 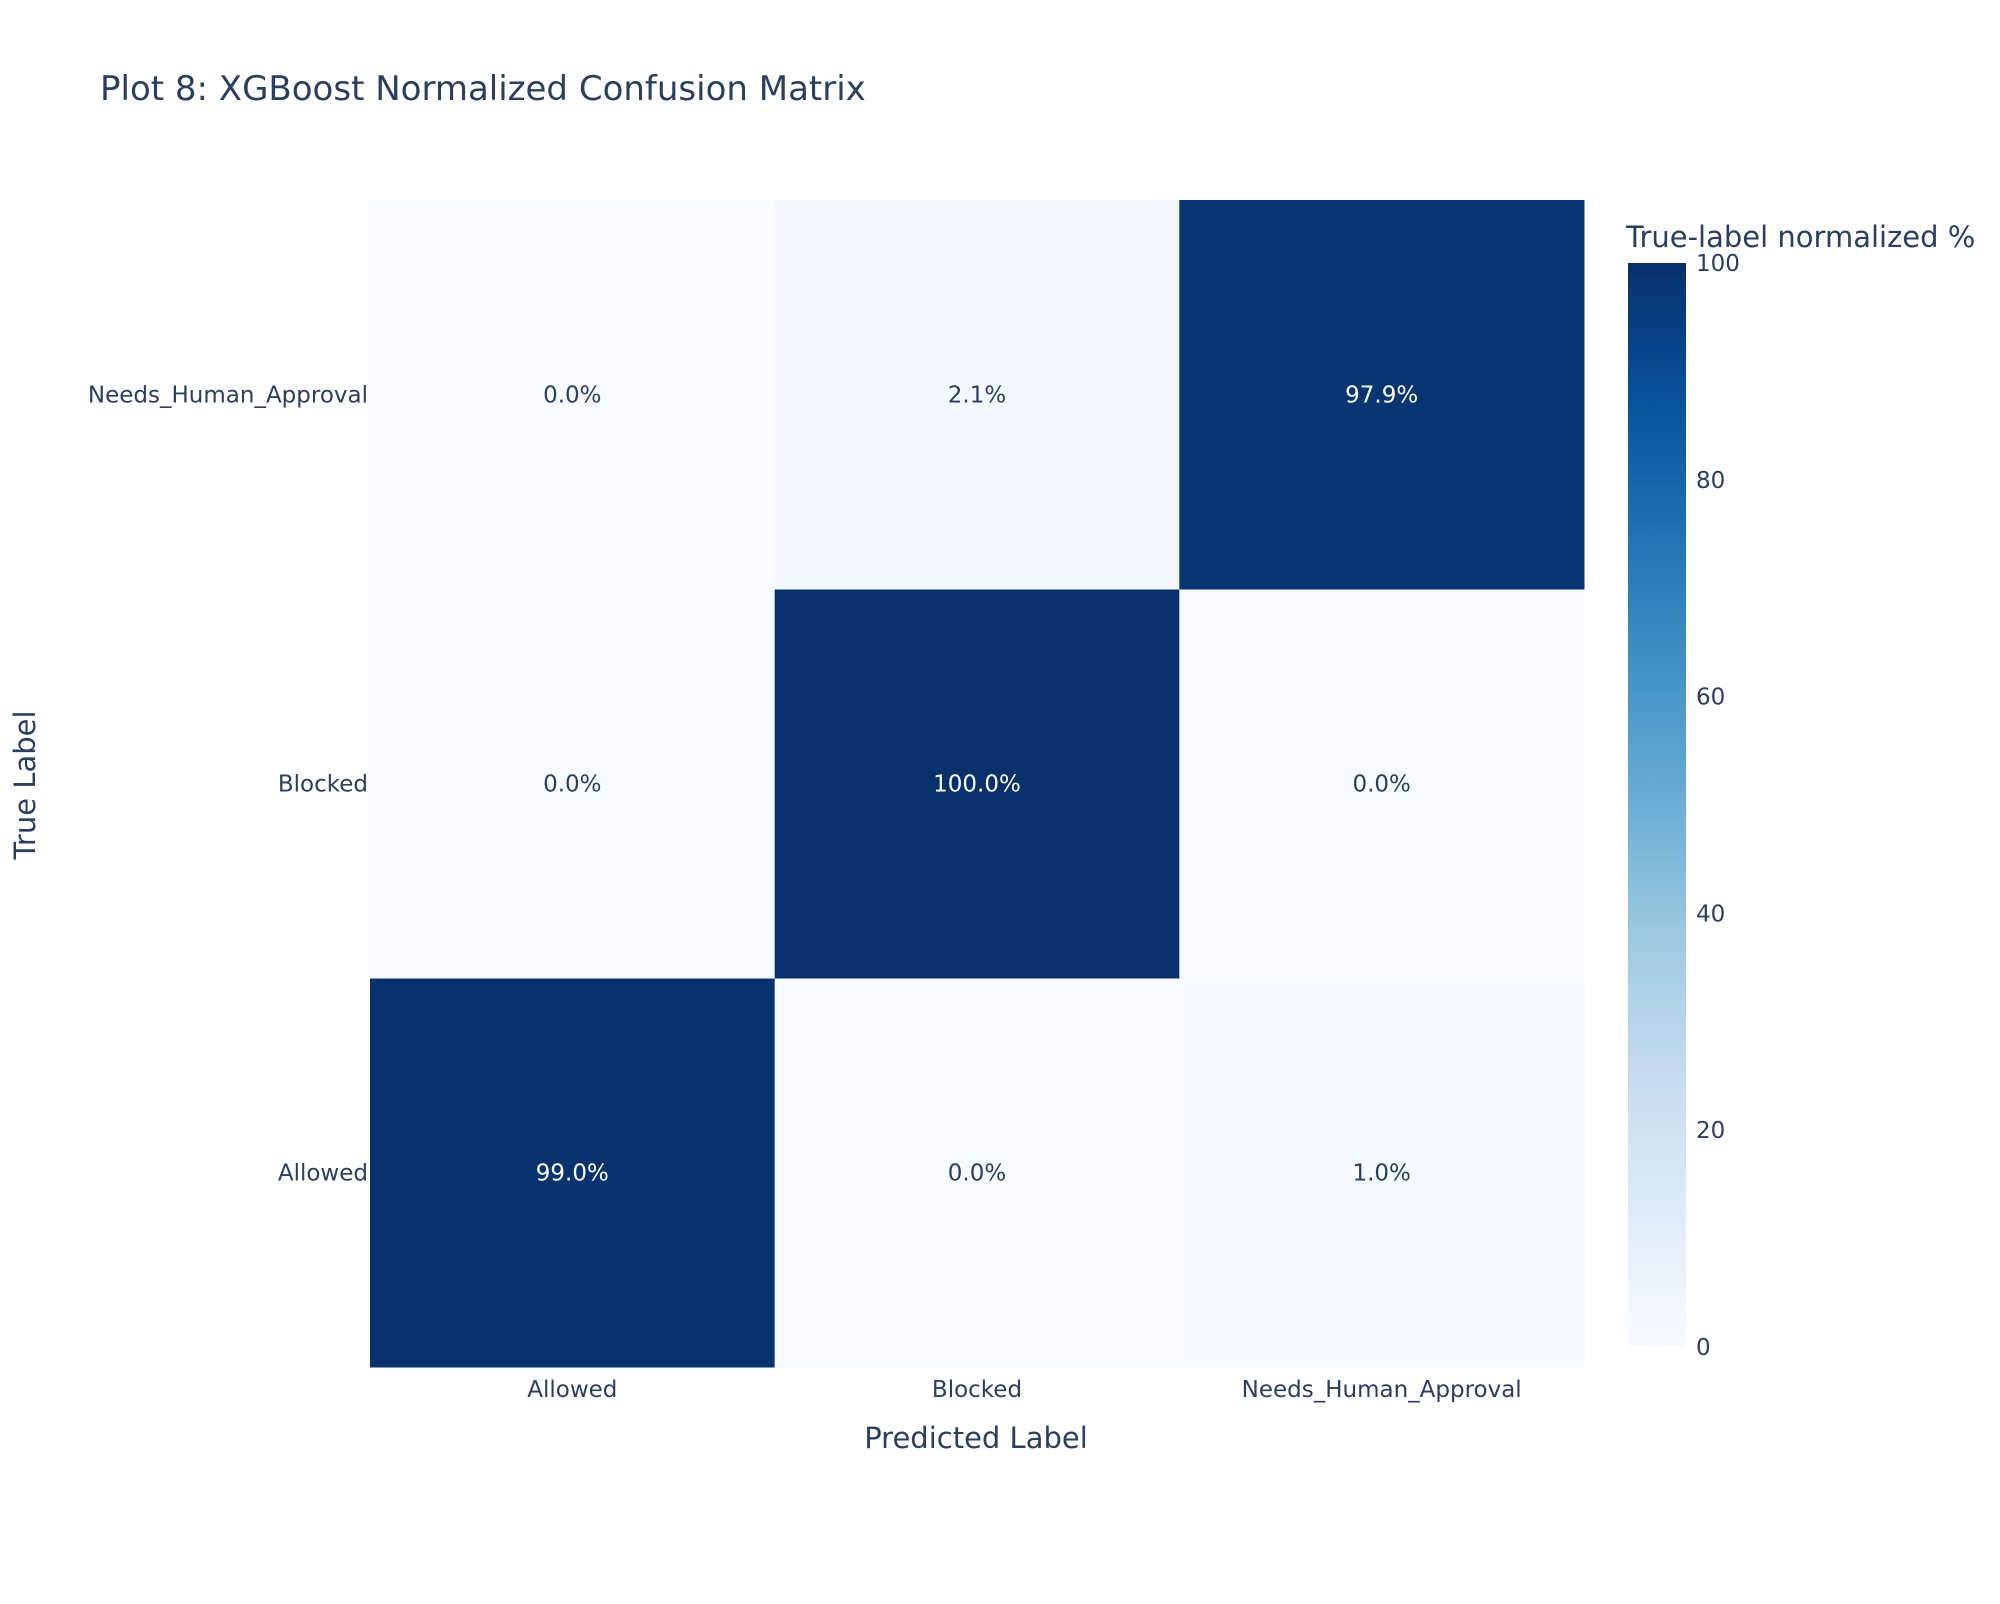 I want to click on colorbar-tick-label: 40, so click(x=1710, y=914).